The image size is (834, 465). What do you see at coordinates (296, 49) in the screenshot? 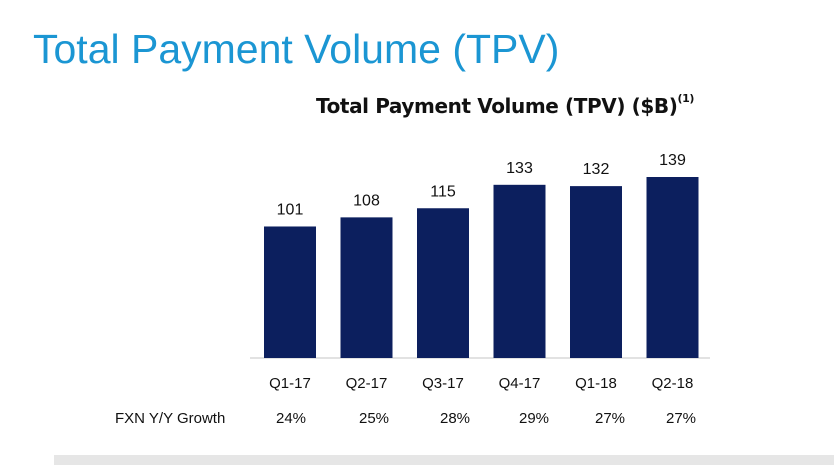
I see `slide-title: Total Payment Volume (TPV)` at bounding box center [296, 49].